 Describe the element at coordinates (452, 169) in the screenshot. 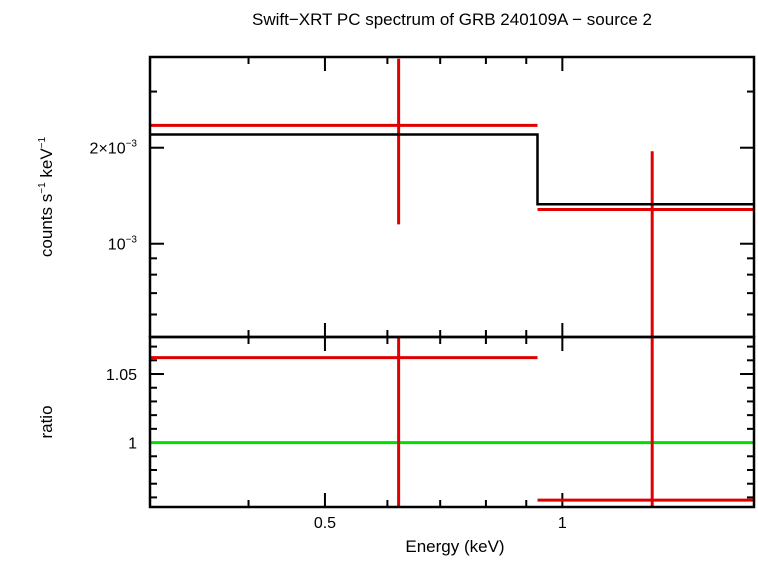

I see `model-step-line` at that location.